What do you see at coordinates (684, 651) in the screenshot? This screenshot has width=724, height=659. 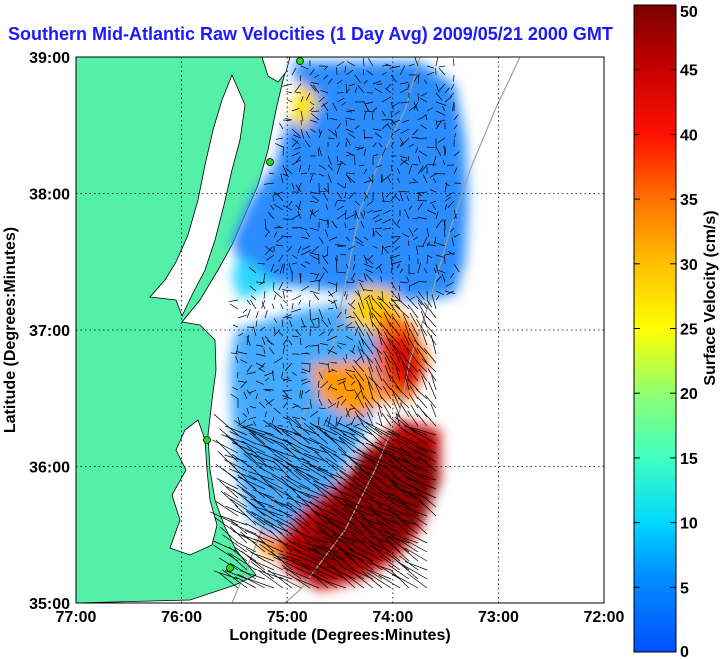 I see `colorbar-tick-label: 0` at bounding box center [684, 651].